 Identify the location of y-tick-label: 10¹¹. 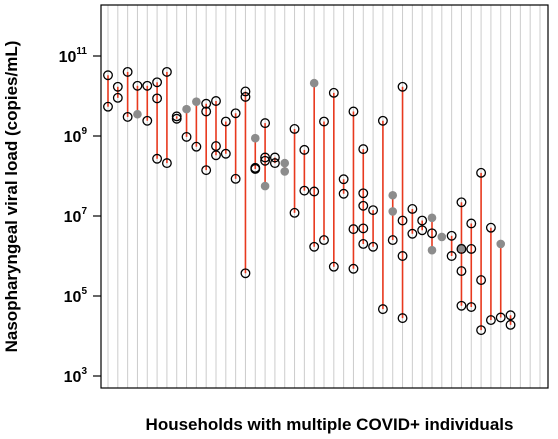
(73, 56).